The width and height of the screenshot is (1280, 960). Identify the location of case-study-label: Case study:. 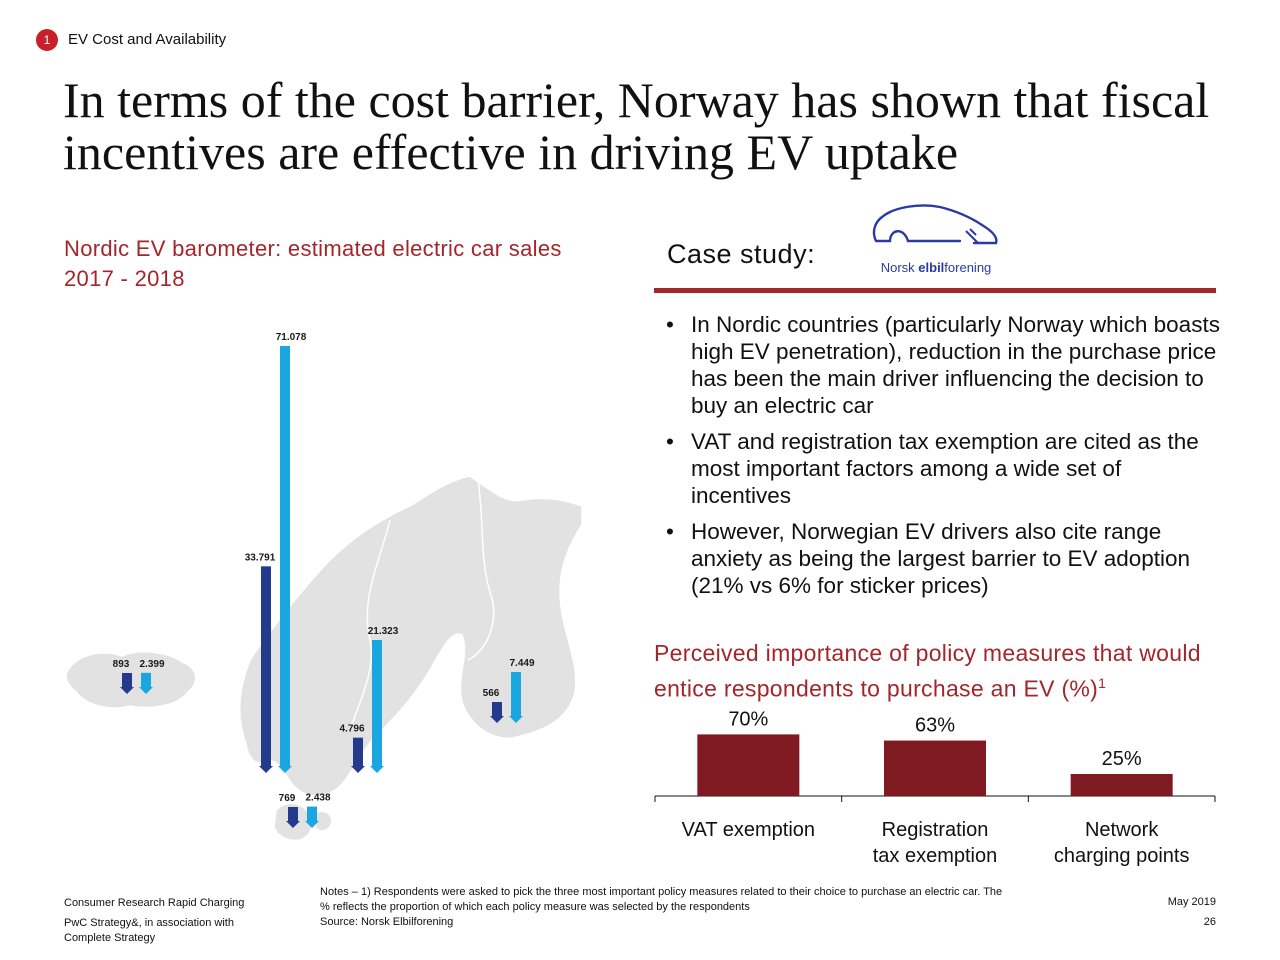
(741, 254).